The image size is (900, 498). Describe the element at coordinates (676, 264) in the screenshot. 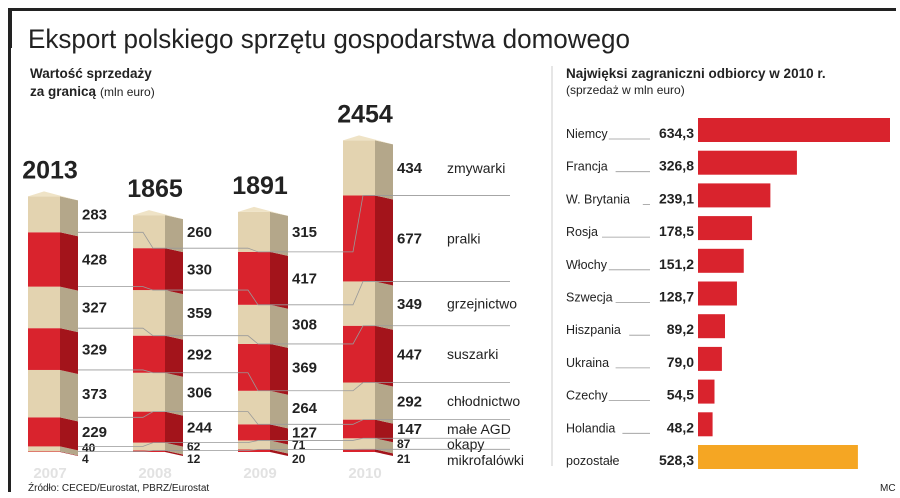

I see `country-value: 151,2` at that location.